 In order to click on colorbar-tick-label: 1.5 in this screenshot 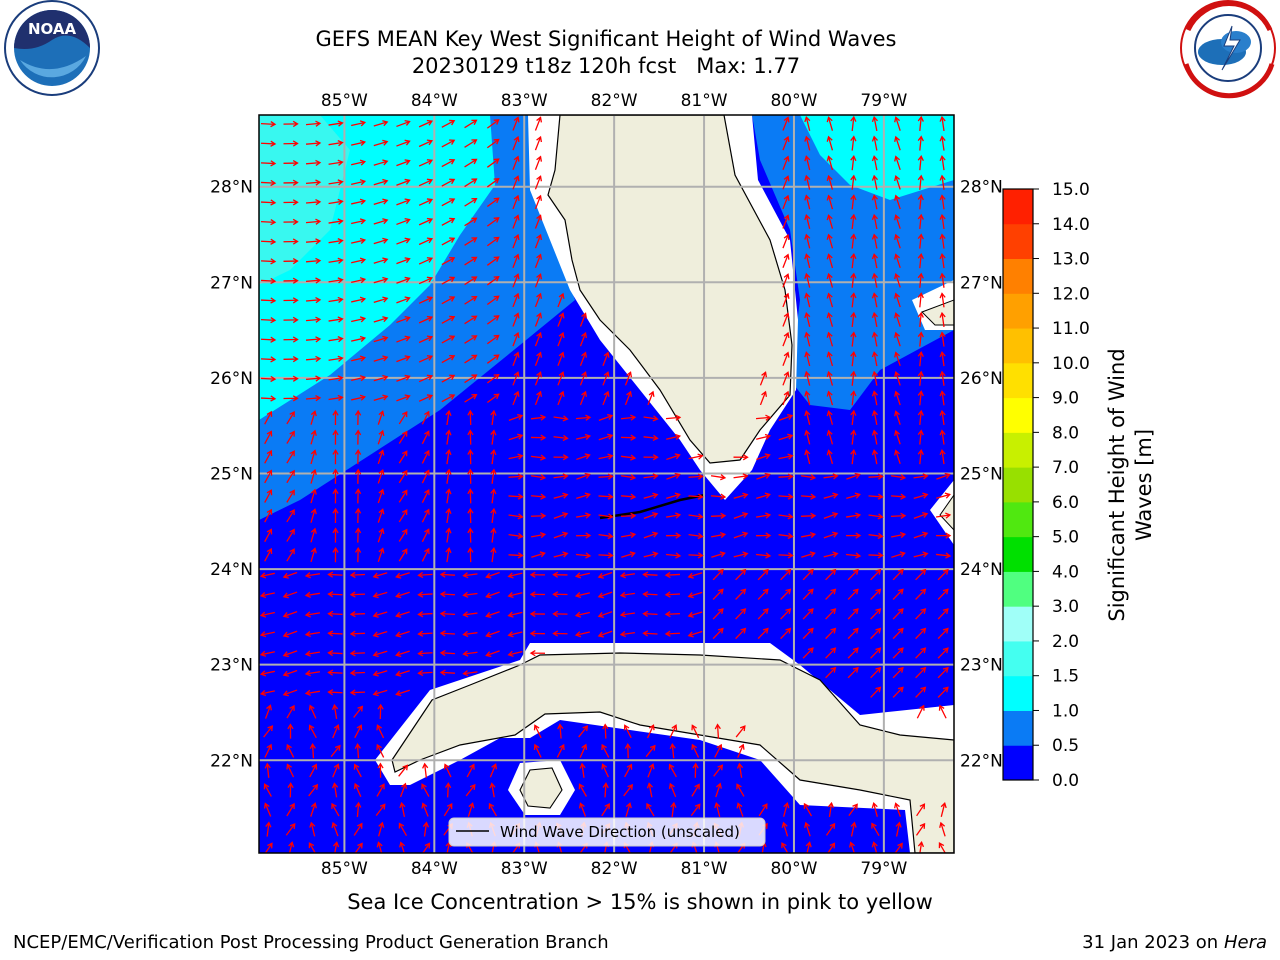, I will do `click(1065, 677)`.